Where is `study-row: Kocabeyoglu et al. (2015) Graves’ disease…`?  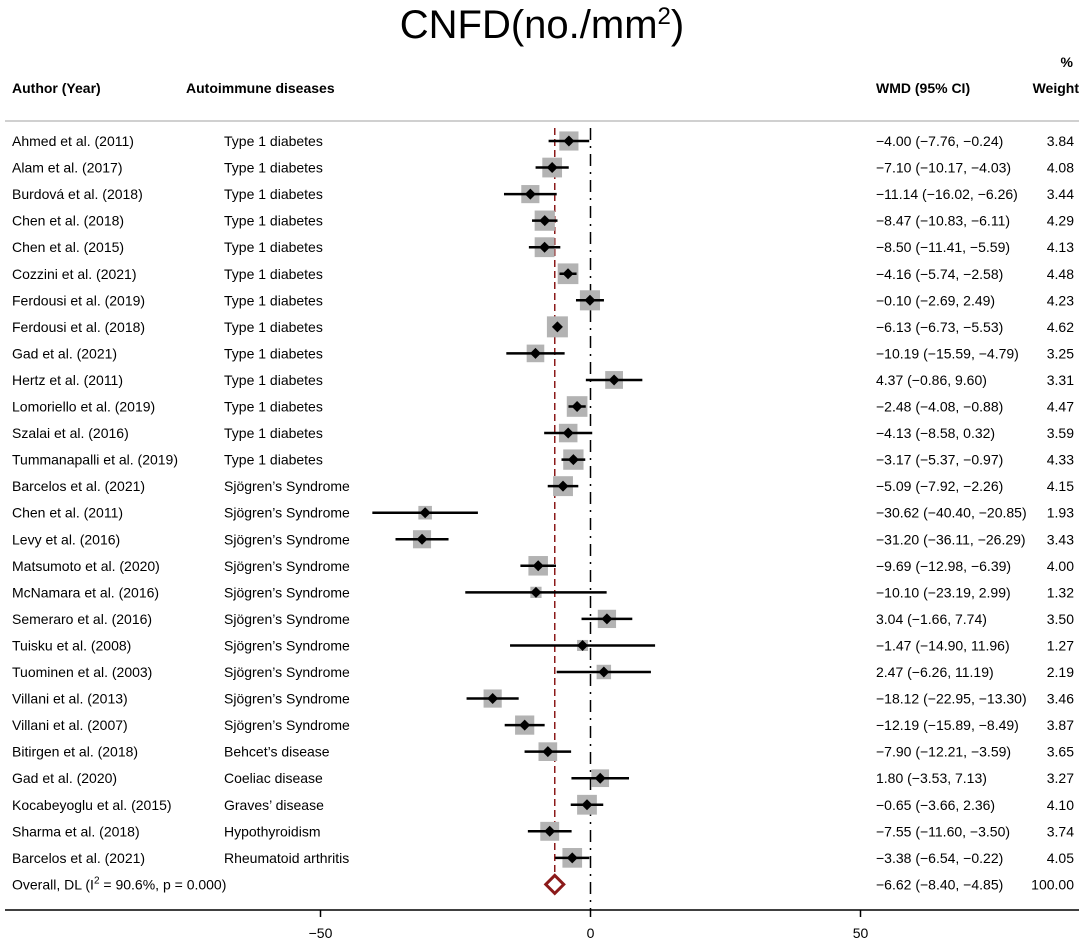 study-row: Kocabeyoglu et al. (2015) Graves’ disease… is located at coordinates (543, 804).